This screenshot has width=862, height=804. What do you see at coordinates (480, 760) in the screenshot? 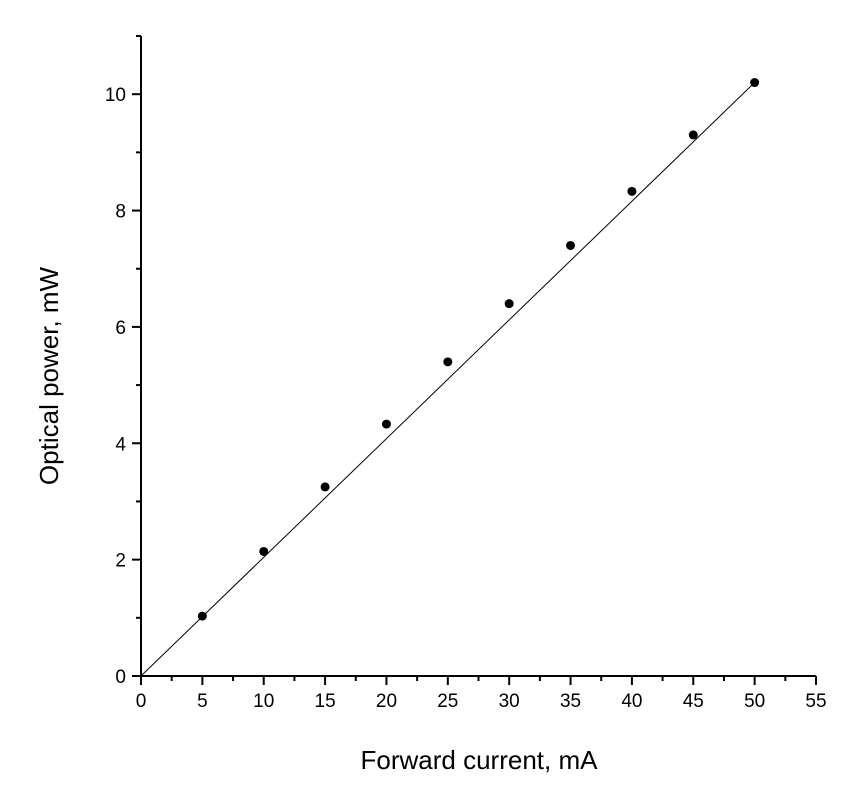
I see `x-axis-label: Forward current, mA` at bounding box center [480, 760].